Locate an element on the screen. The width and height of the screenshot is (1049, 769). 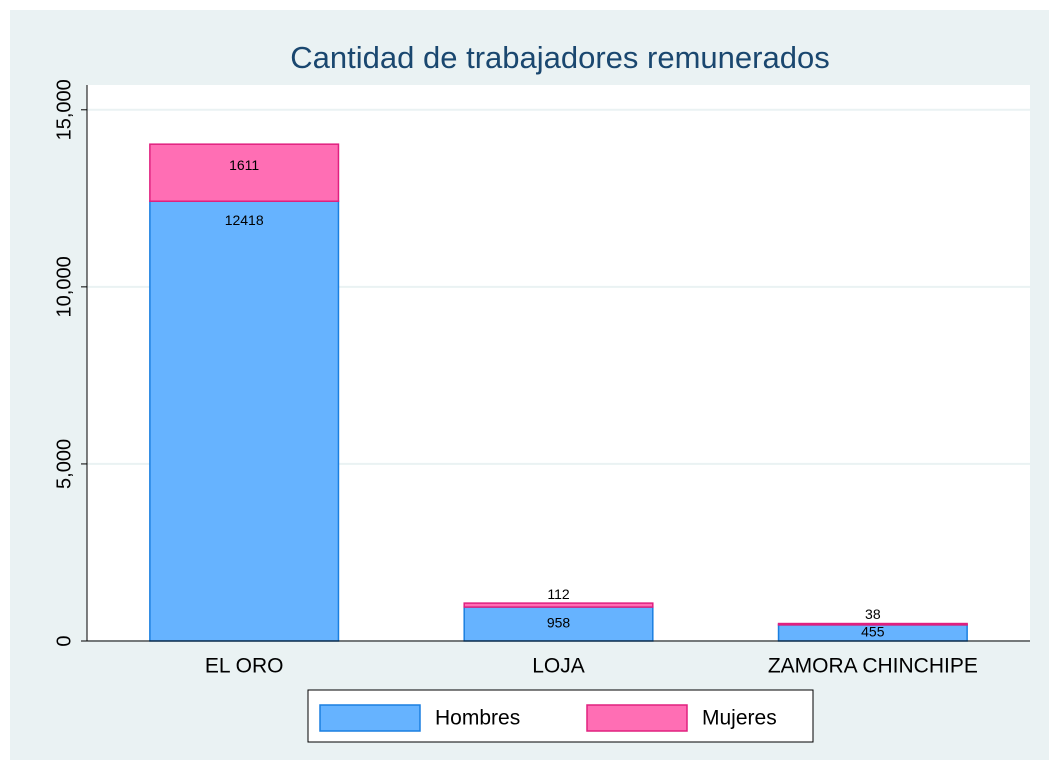
x-tick-label: ZAMORA CHINCHIPE is located at coordinates (873, 666).